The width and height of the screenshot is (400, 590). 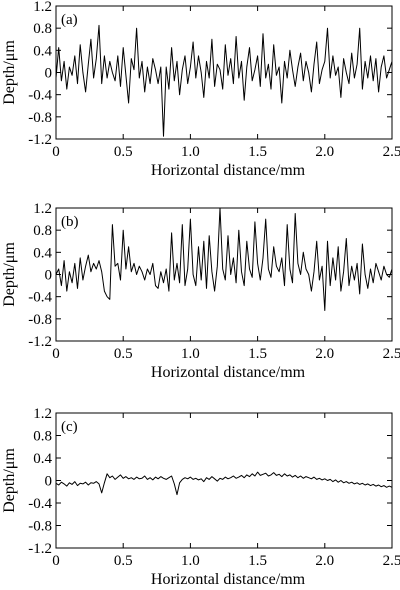 What do you see at coordinates (69, 20) in the screenshot?
I see `panel-label: (a)` at bounding box center [69, 20].